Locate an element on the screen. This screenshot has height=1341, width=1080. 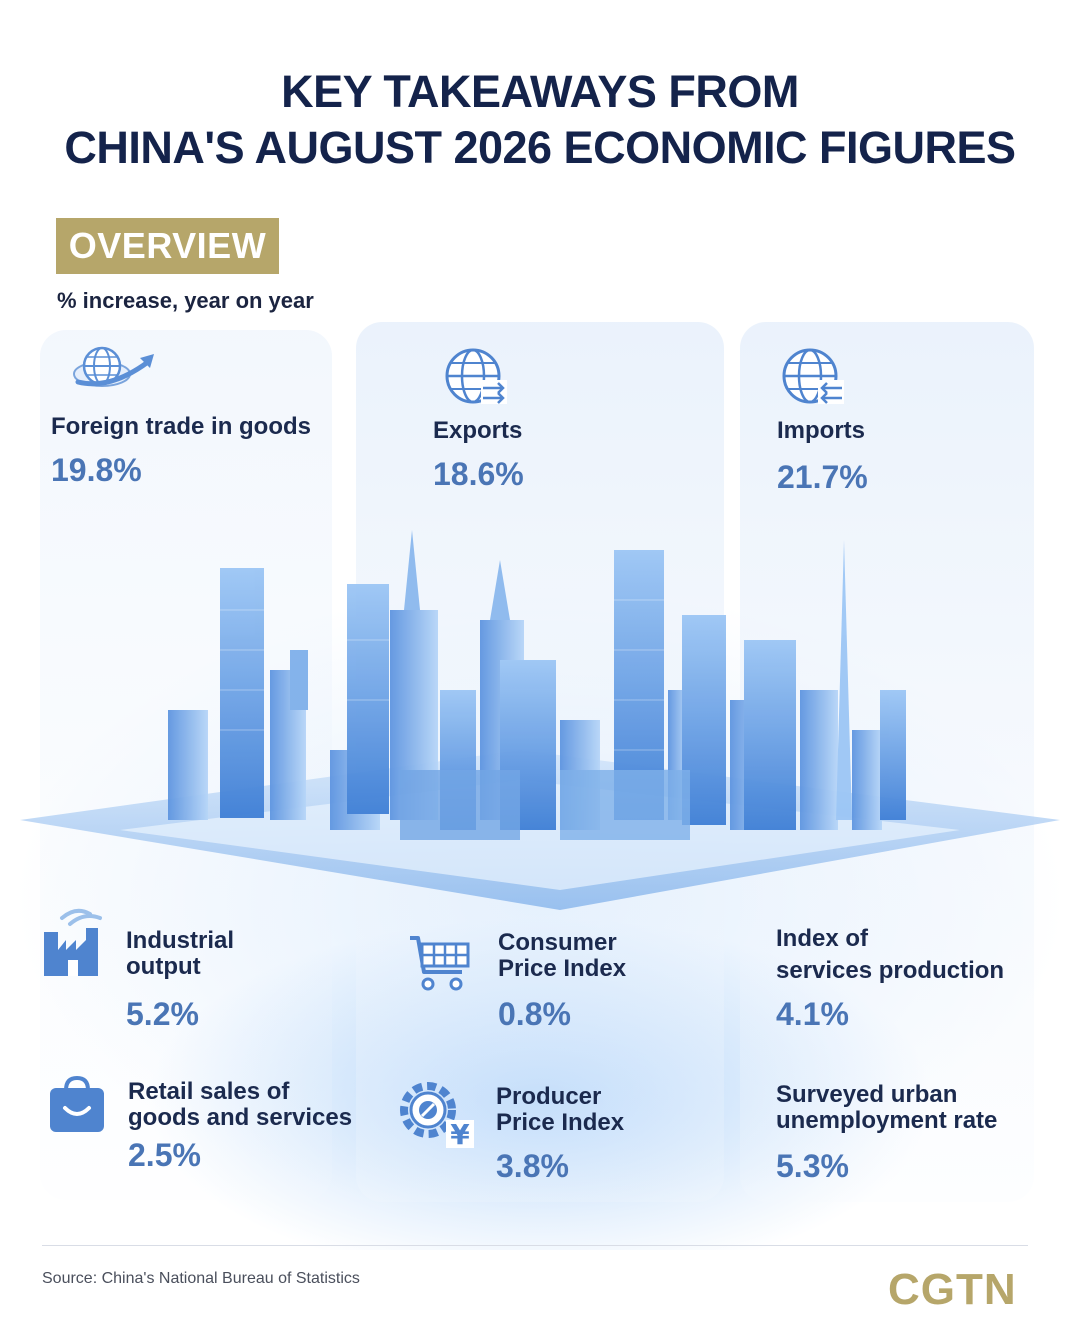
stat-retail-sales: Retail sales of goods and services 2.5% is located at coordinates (240, 1126).